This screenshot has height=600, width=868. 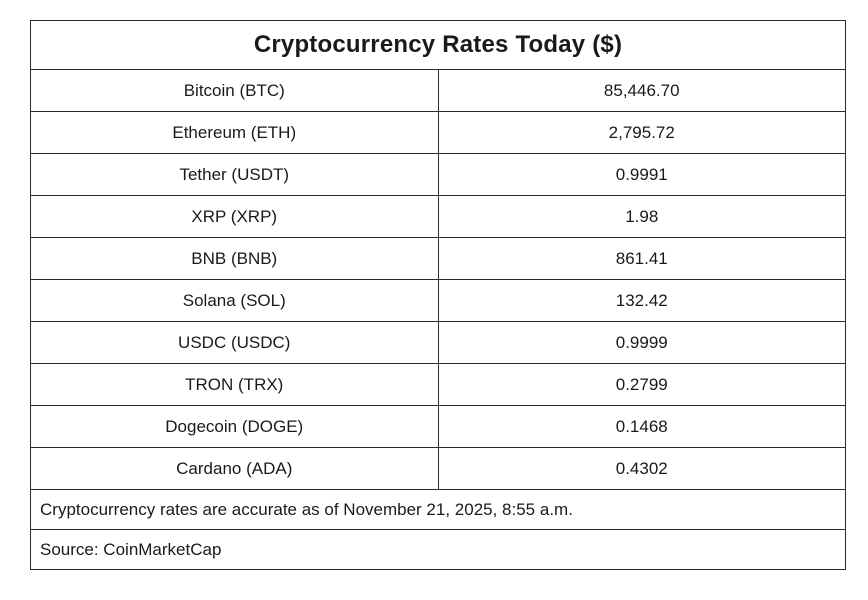 I want to click on currency-name-cell: Bitcoin (BTC), so click(x=234, y=90).